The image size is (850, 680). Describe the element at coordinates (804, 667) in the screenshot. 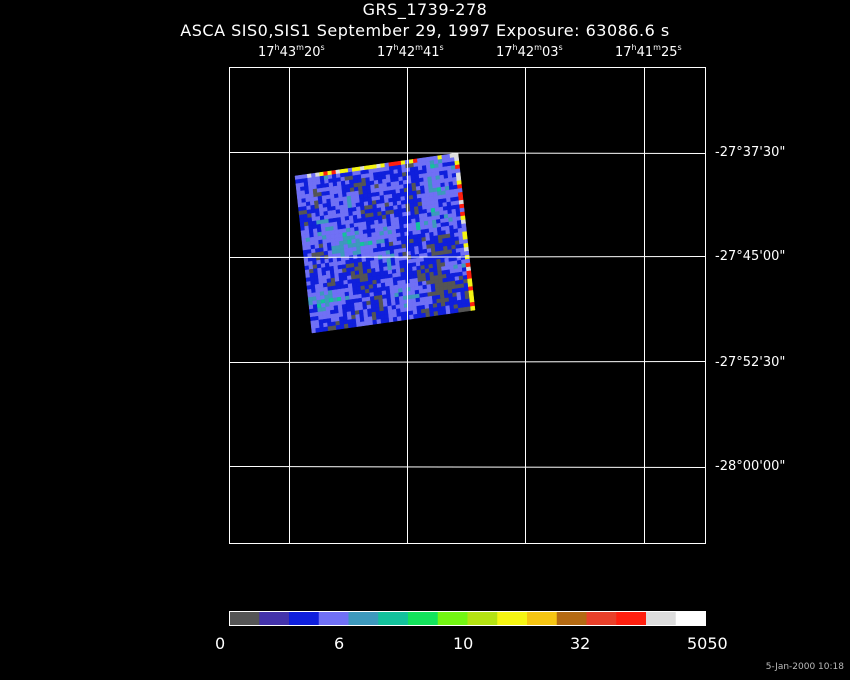

I see `timestamp: 5-Jan-2000 10:18` at that location.